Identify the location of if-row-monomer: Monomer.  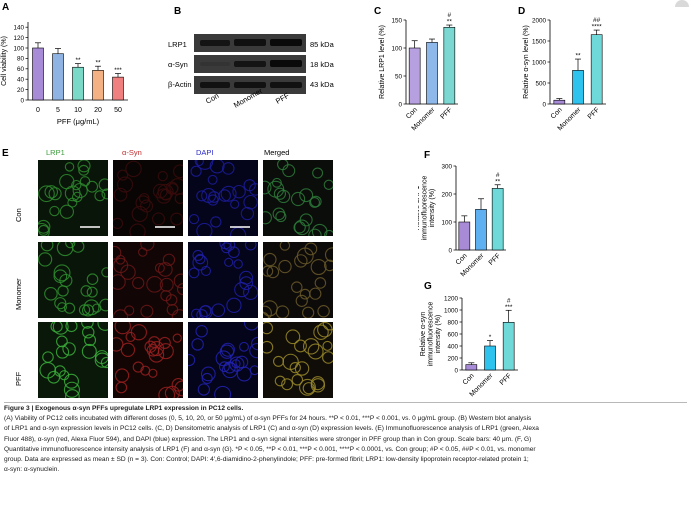
(18, 294).